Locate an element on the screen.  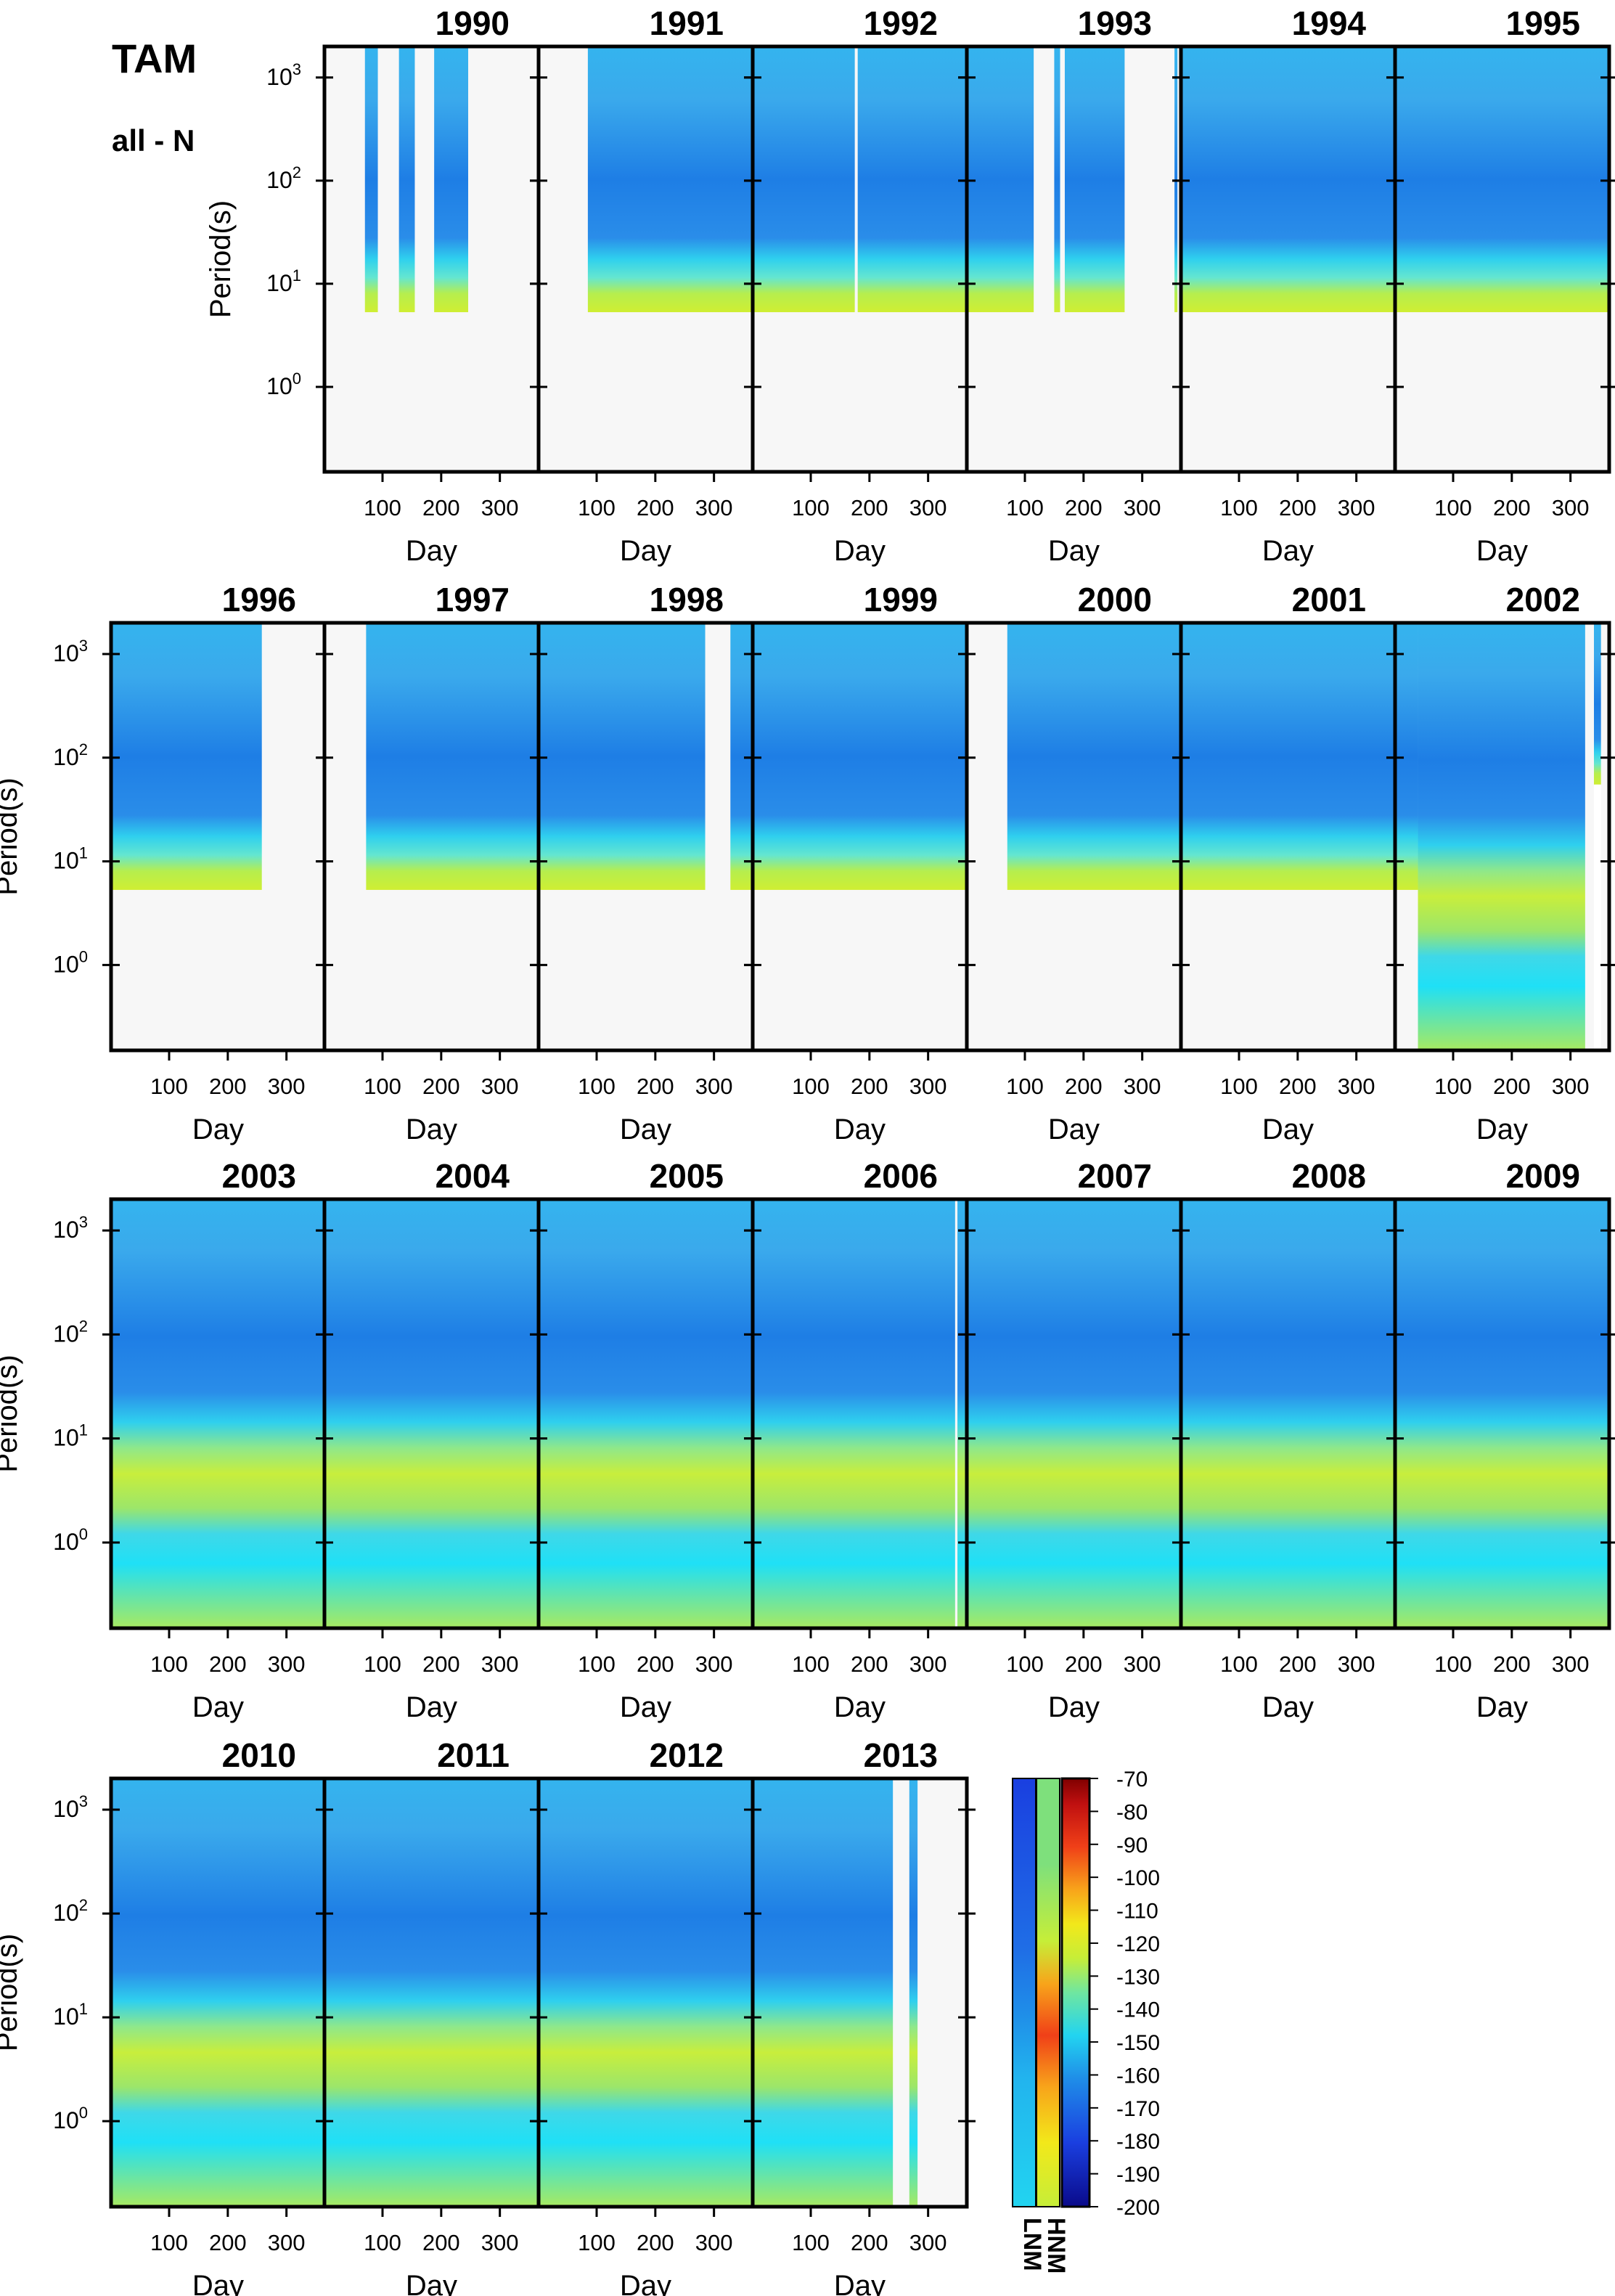
colorbar-tick-label: -160 is located at coordinates (1138, 2076).